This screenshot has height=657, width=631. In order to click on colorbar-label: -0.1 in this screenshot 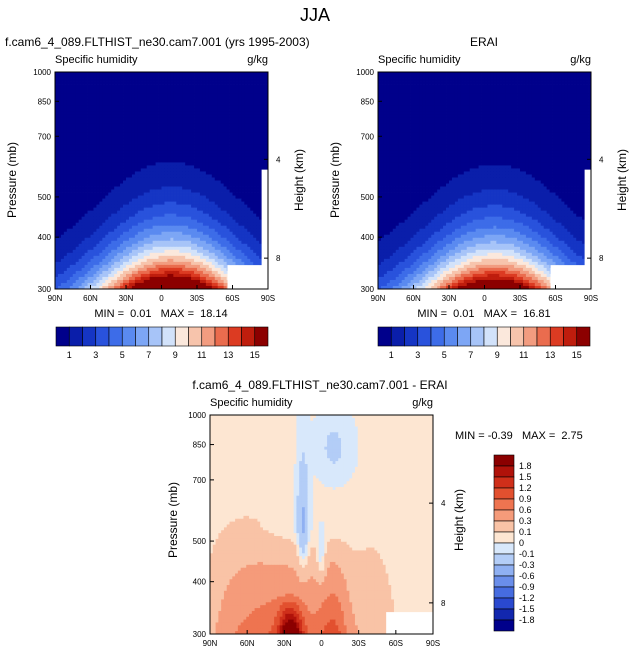, I will do `click(527, 554)`.